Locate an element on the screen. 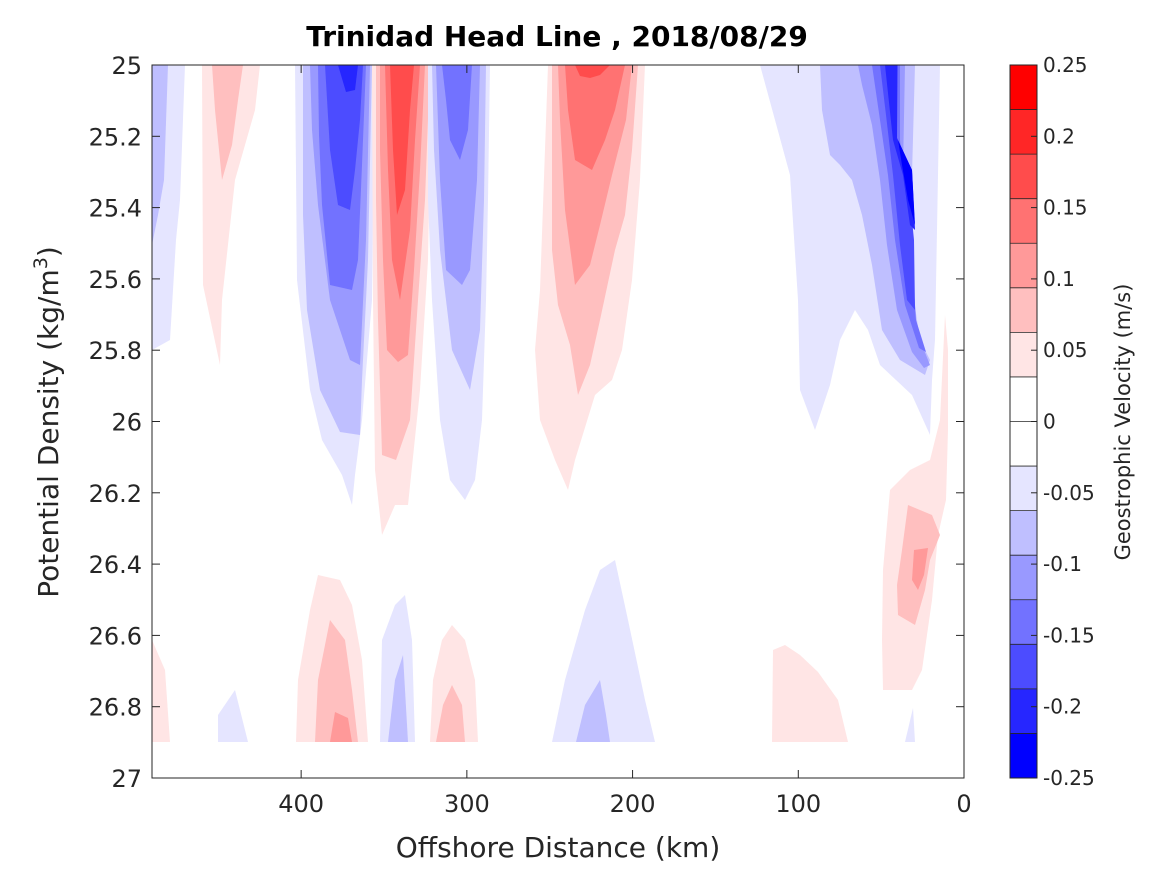 The width and height of the screenshot is (1167, 875). colorbar-tick-label: 0.1 is located at coordinates (1059, 279).